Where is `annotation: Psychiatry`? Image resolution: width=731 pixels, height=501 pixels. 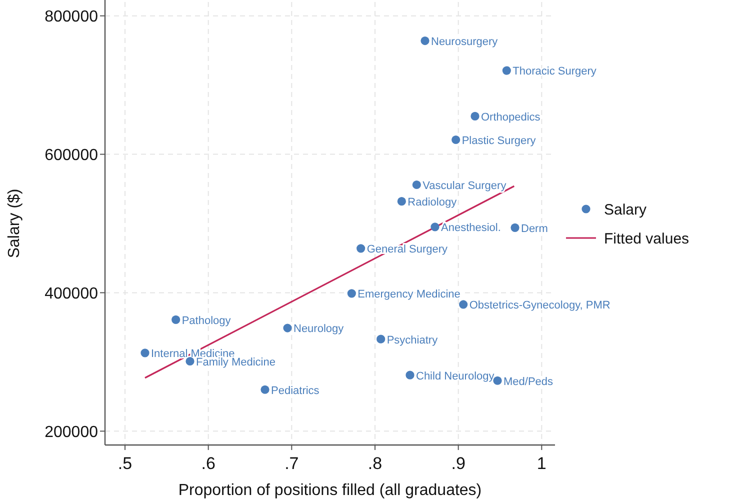
annotation: Psychiatry is located at coordinates (412, 340).